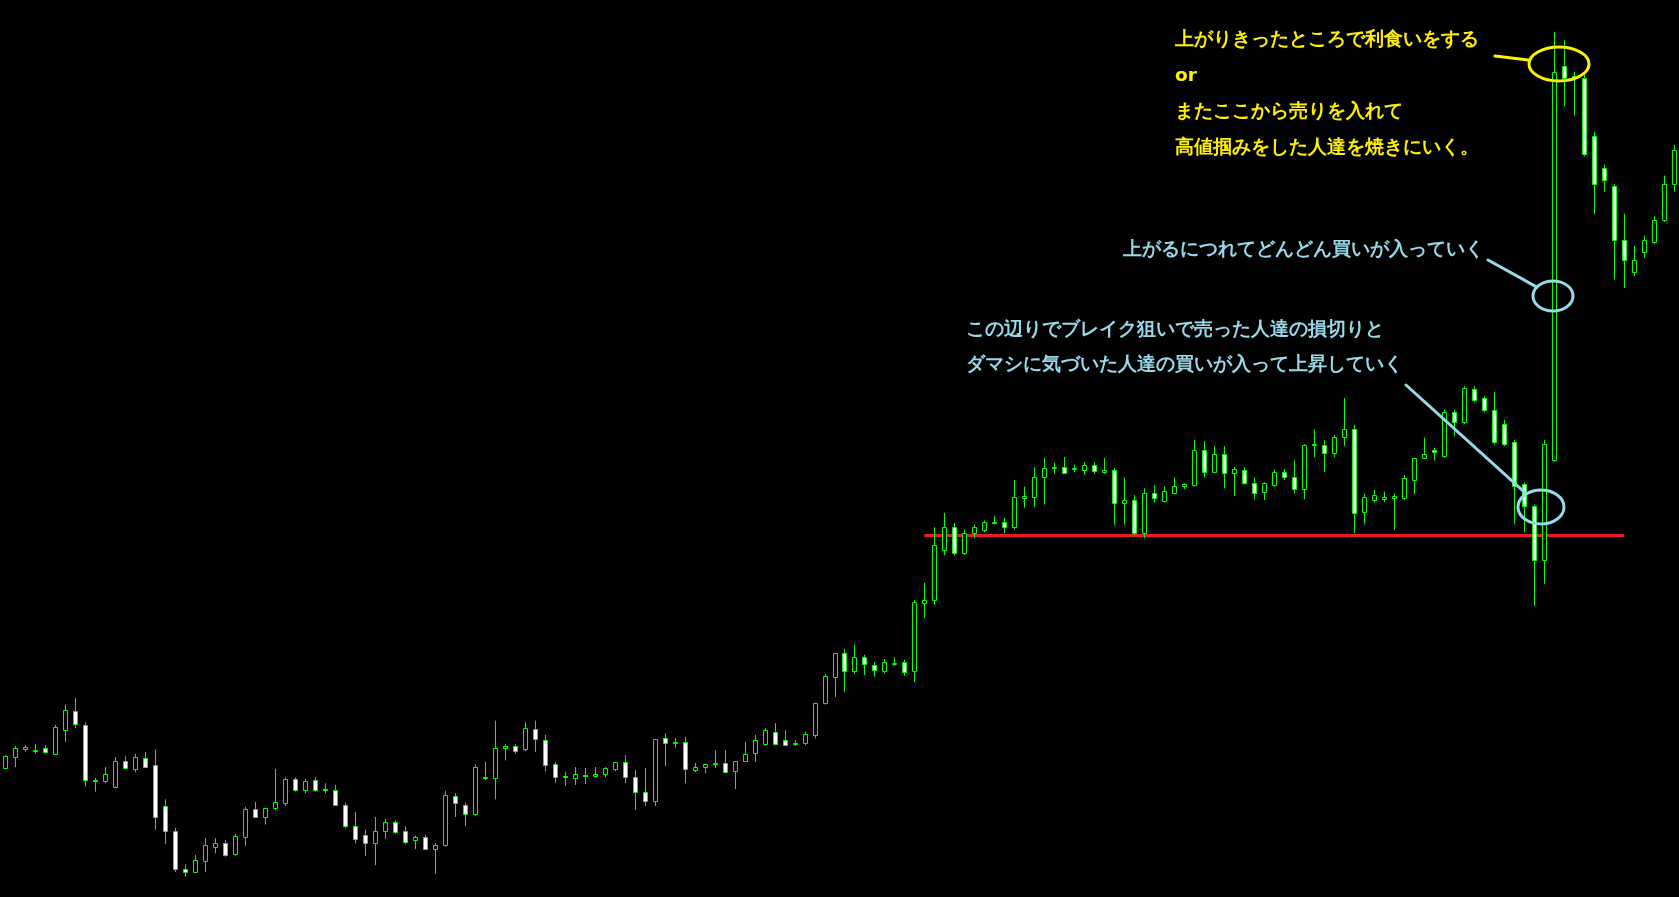  I want to click on annotation: またここから売りを入れて, so click(1289, 110).